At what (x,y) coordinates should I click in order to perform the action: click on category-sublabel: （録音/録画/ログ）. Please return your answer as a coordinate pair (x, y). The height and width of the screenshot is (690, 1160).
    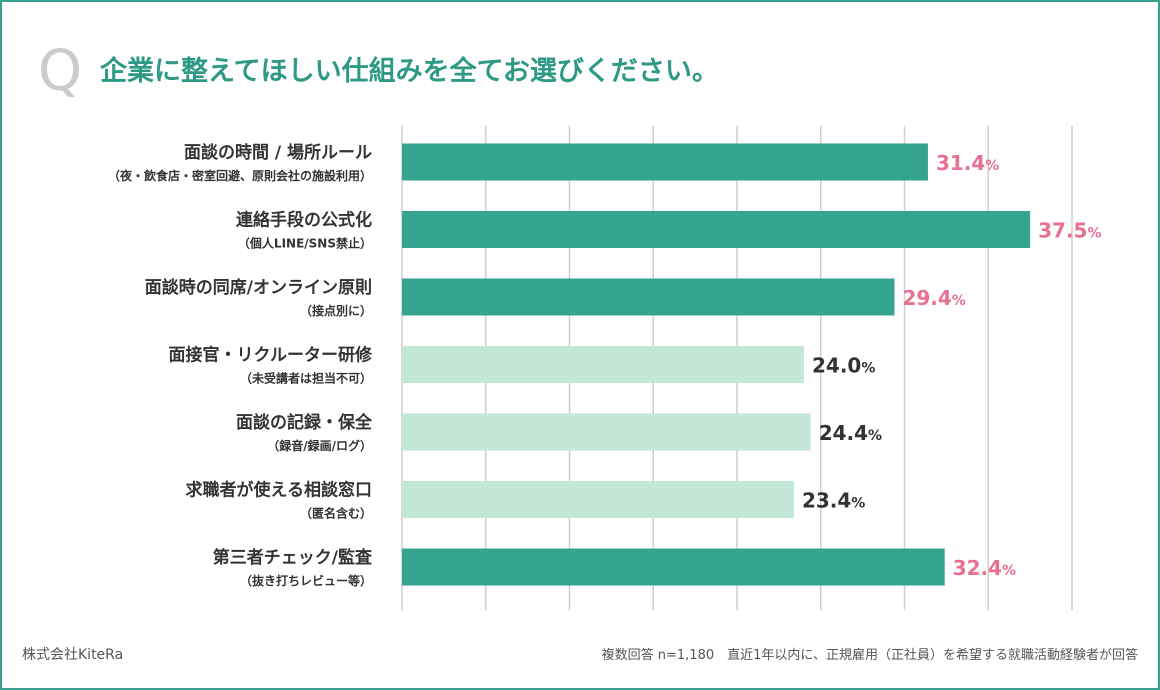
    Looking at the image, I should click on (319, 445).